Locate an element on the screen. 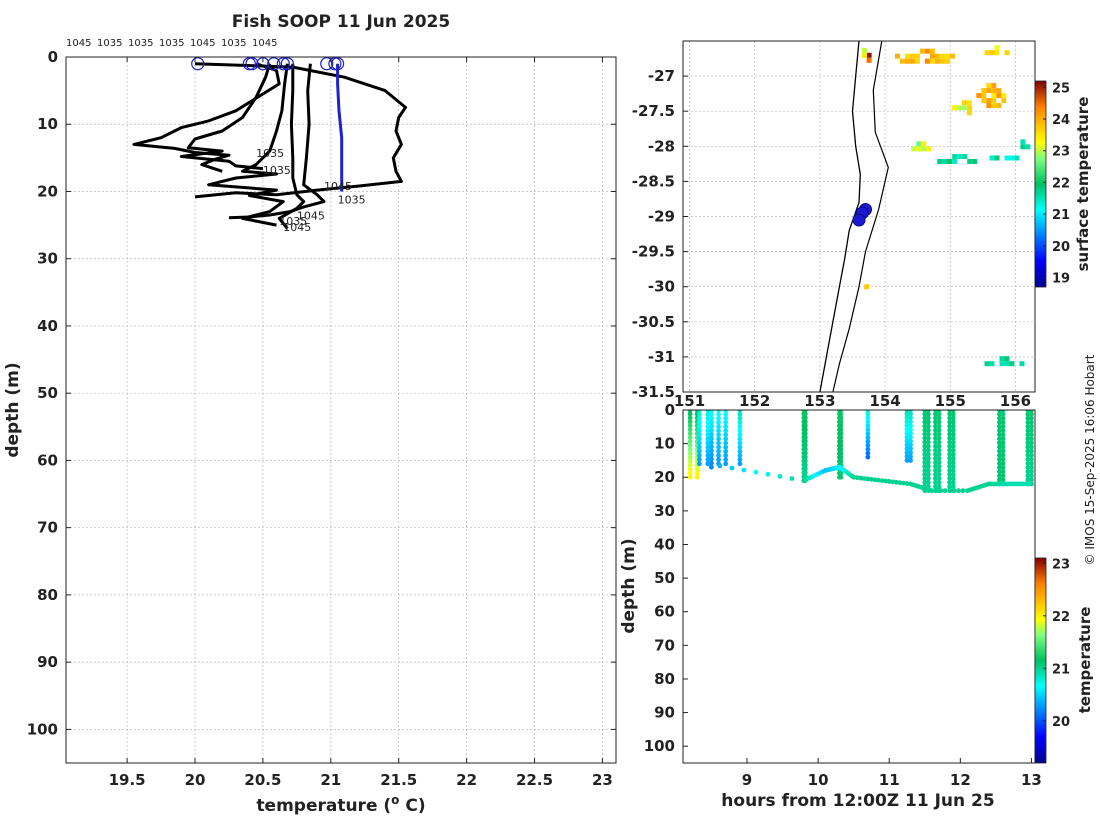  section-colorbar-tick-label: 23 is located at coordinates (1061, 564).